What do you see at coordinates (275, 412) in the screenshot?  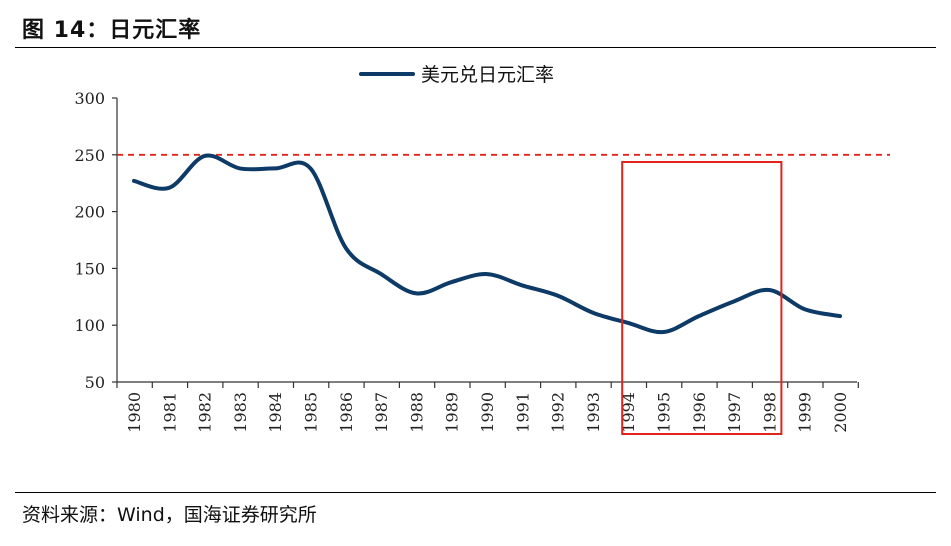 I see `x-tick-label: 1984` at bounding box center [275, 412].